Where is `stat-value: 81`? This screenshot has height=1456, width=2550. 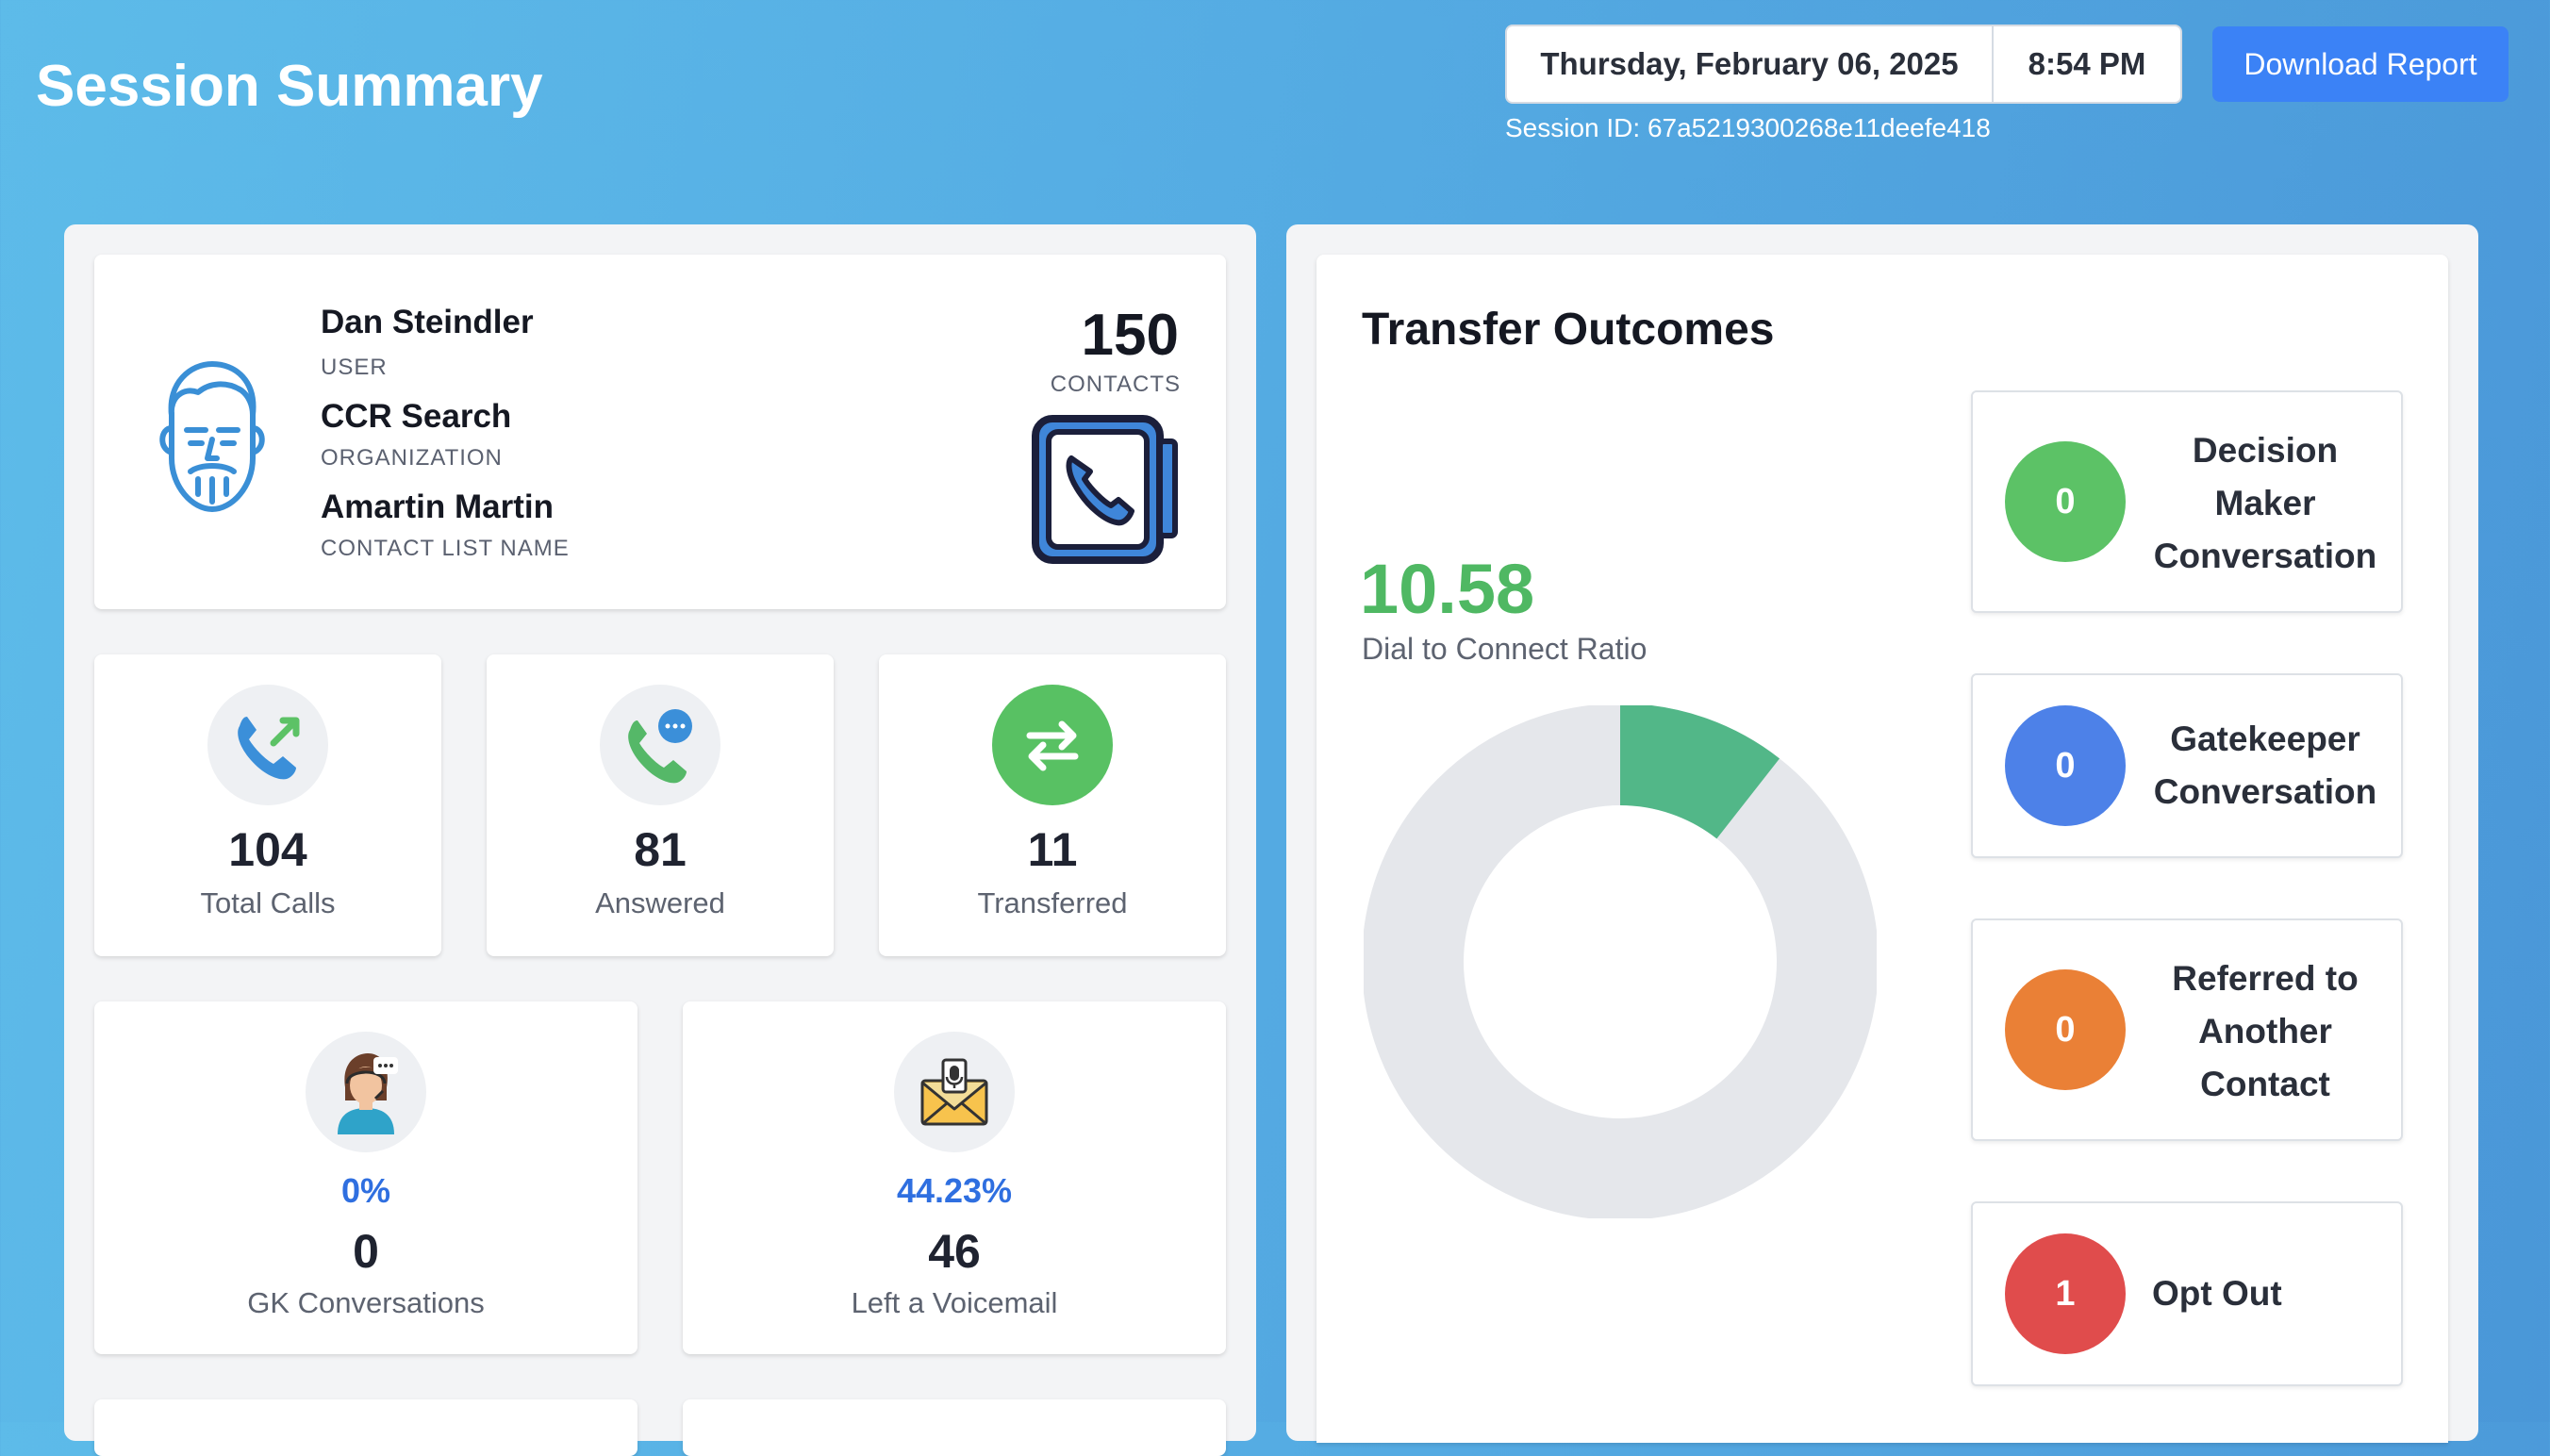
stat-value: 81 is located at coordinates (660, 849).